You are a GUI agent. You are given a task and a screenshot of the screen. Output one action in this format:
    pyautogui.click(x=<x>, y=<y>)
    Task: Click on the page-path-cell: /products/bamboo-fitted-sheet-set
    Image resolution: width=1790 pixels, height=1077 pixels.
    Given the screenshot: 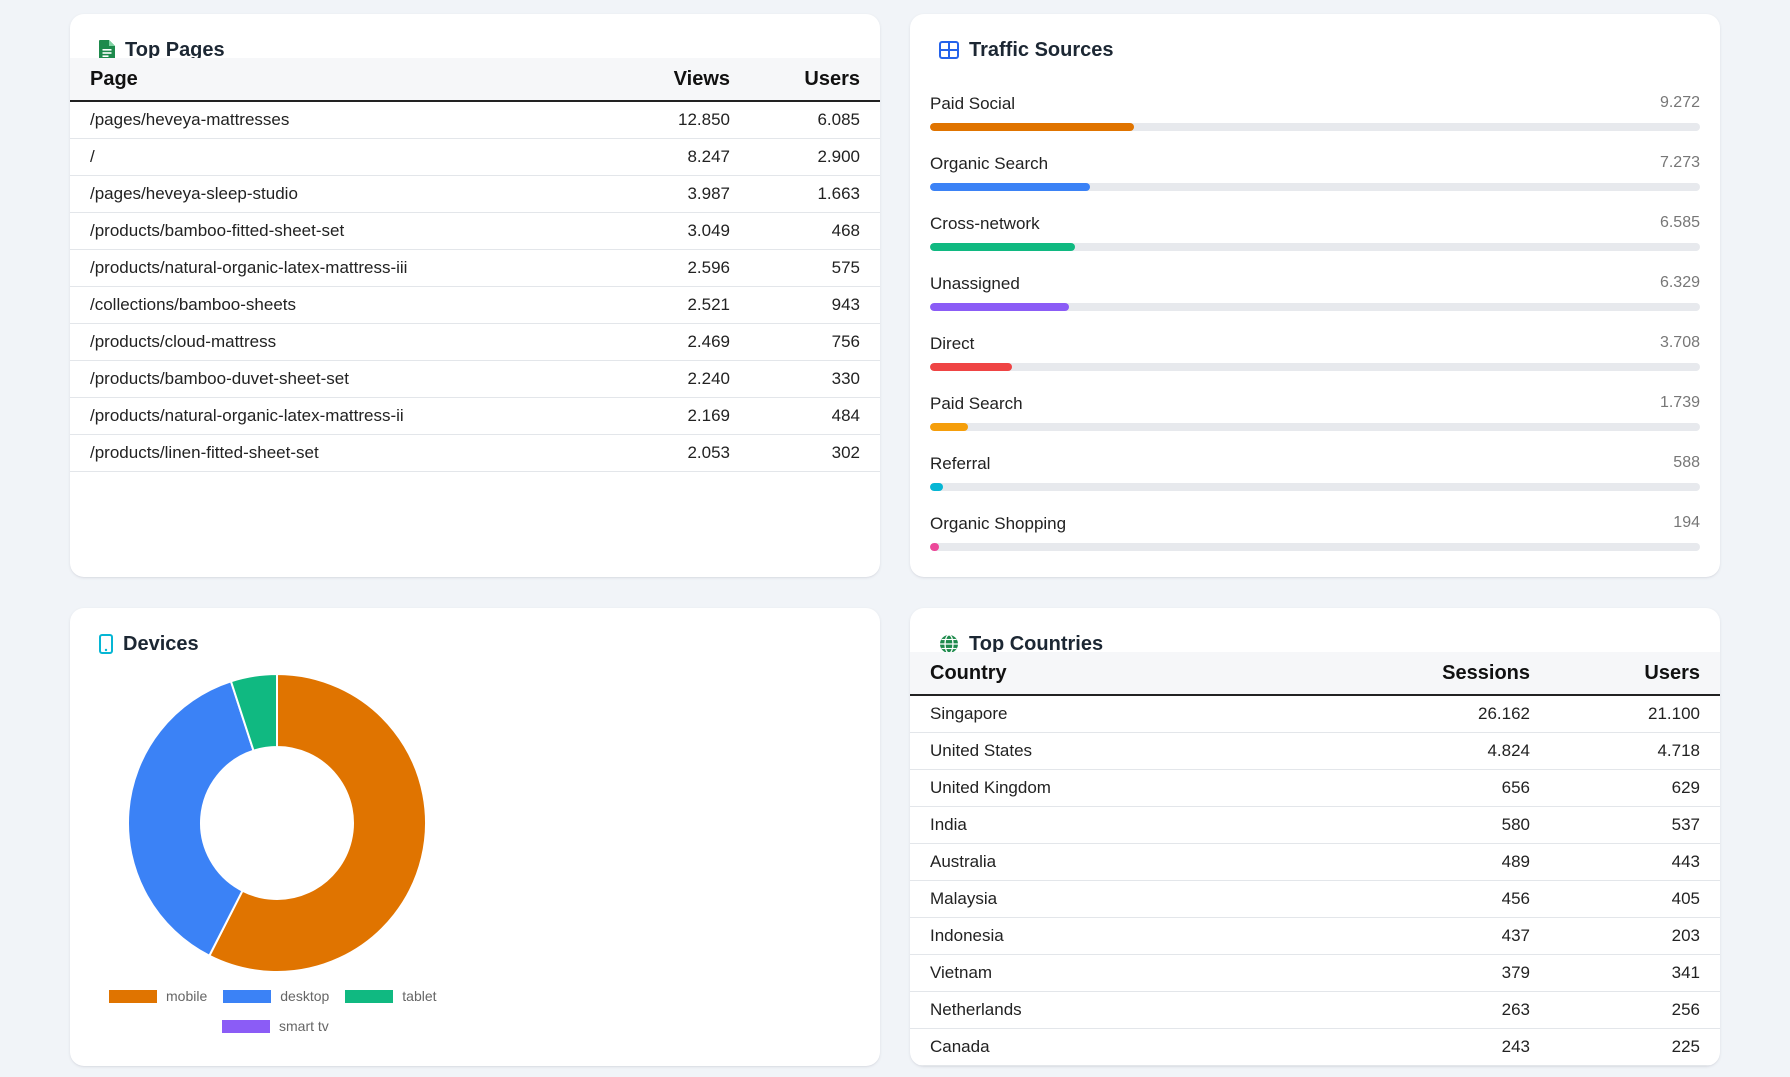 What is the action you would take?
    pyautogui.click(x=345, y=231)
    